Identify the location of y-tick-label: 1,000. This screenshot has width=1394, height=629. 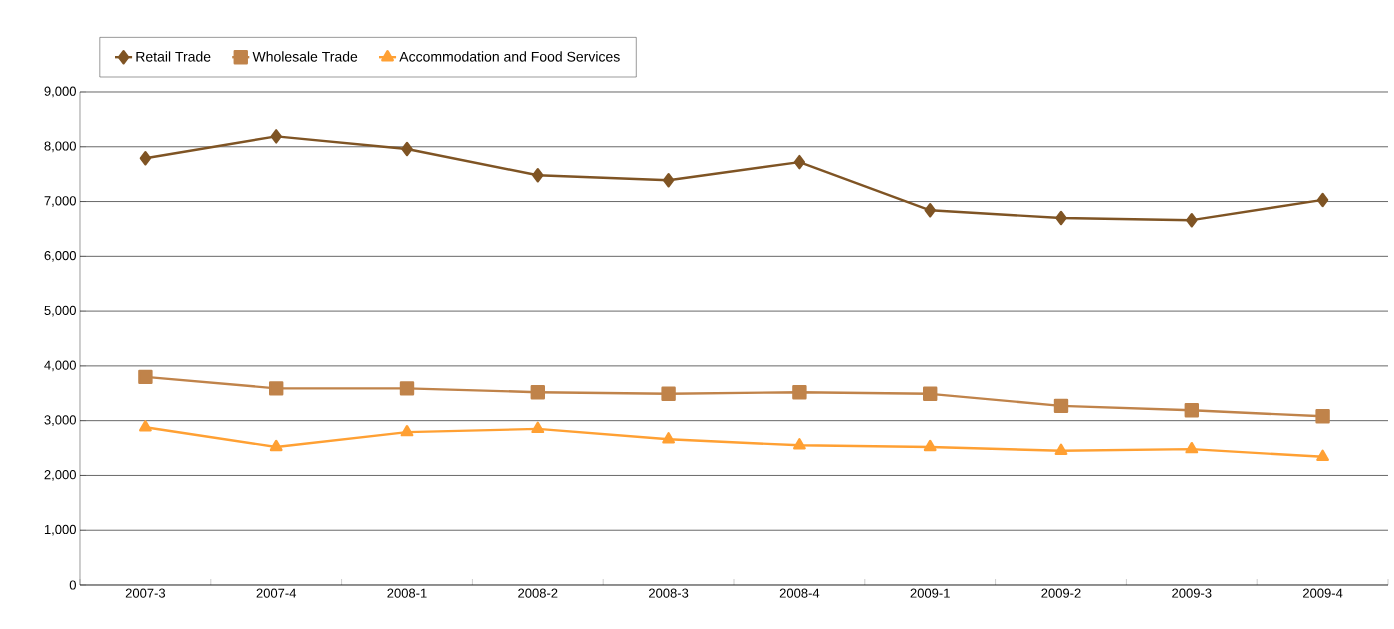
(60, 530).